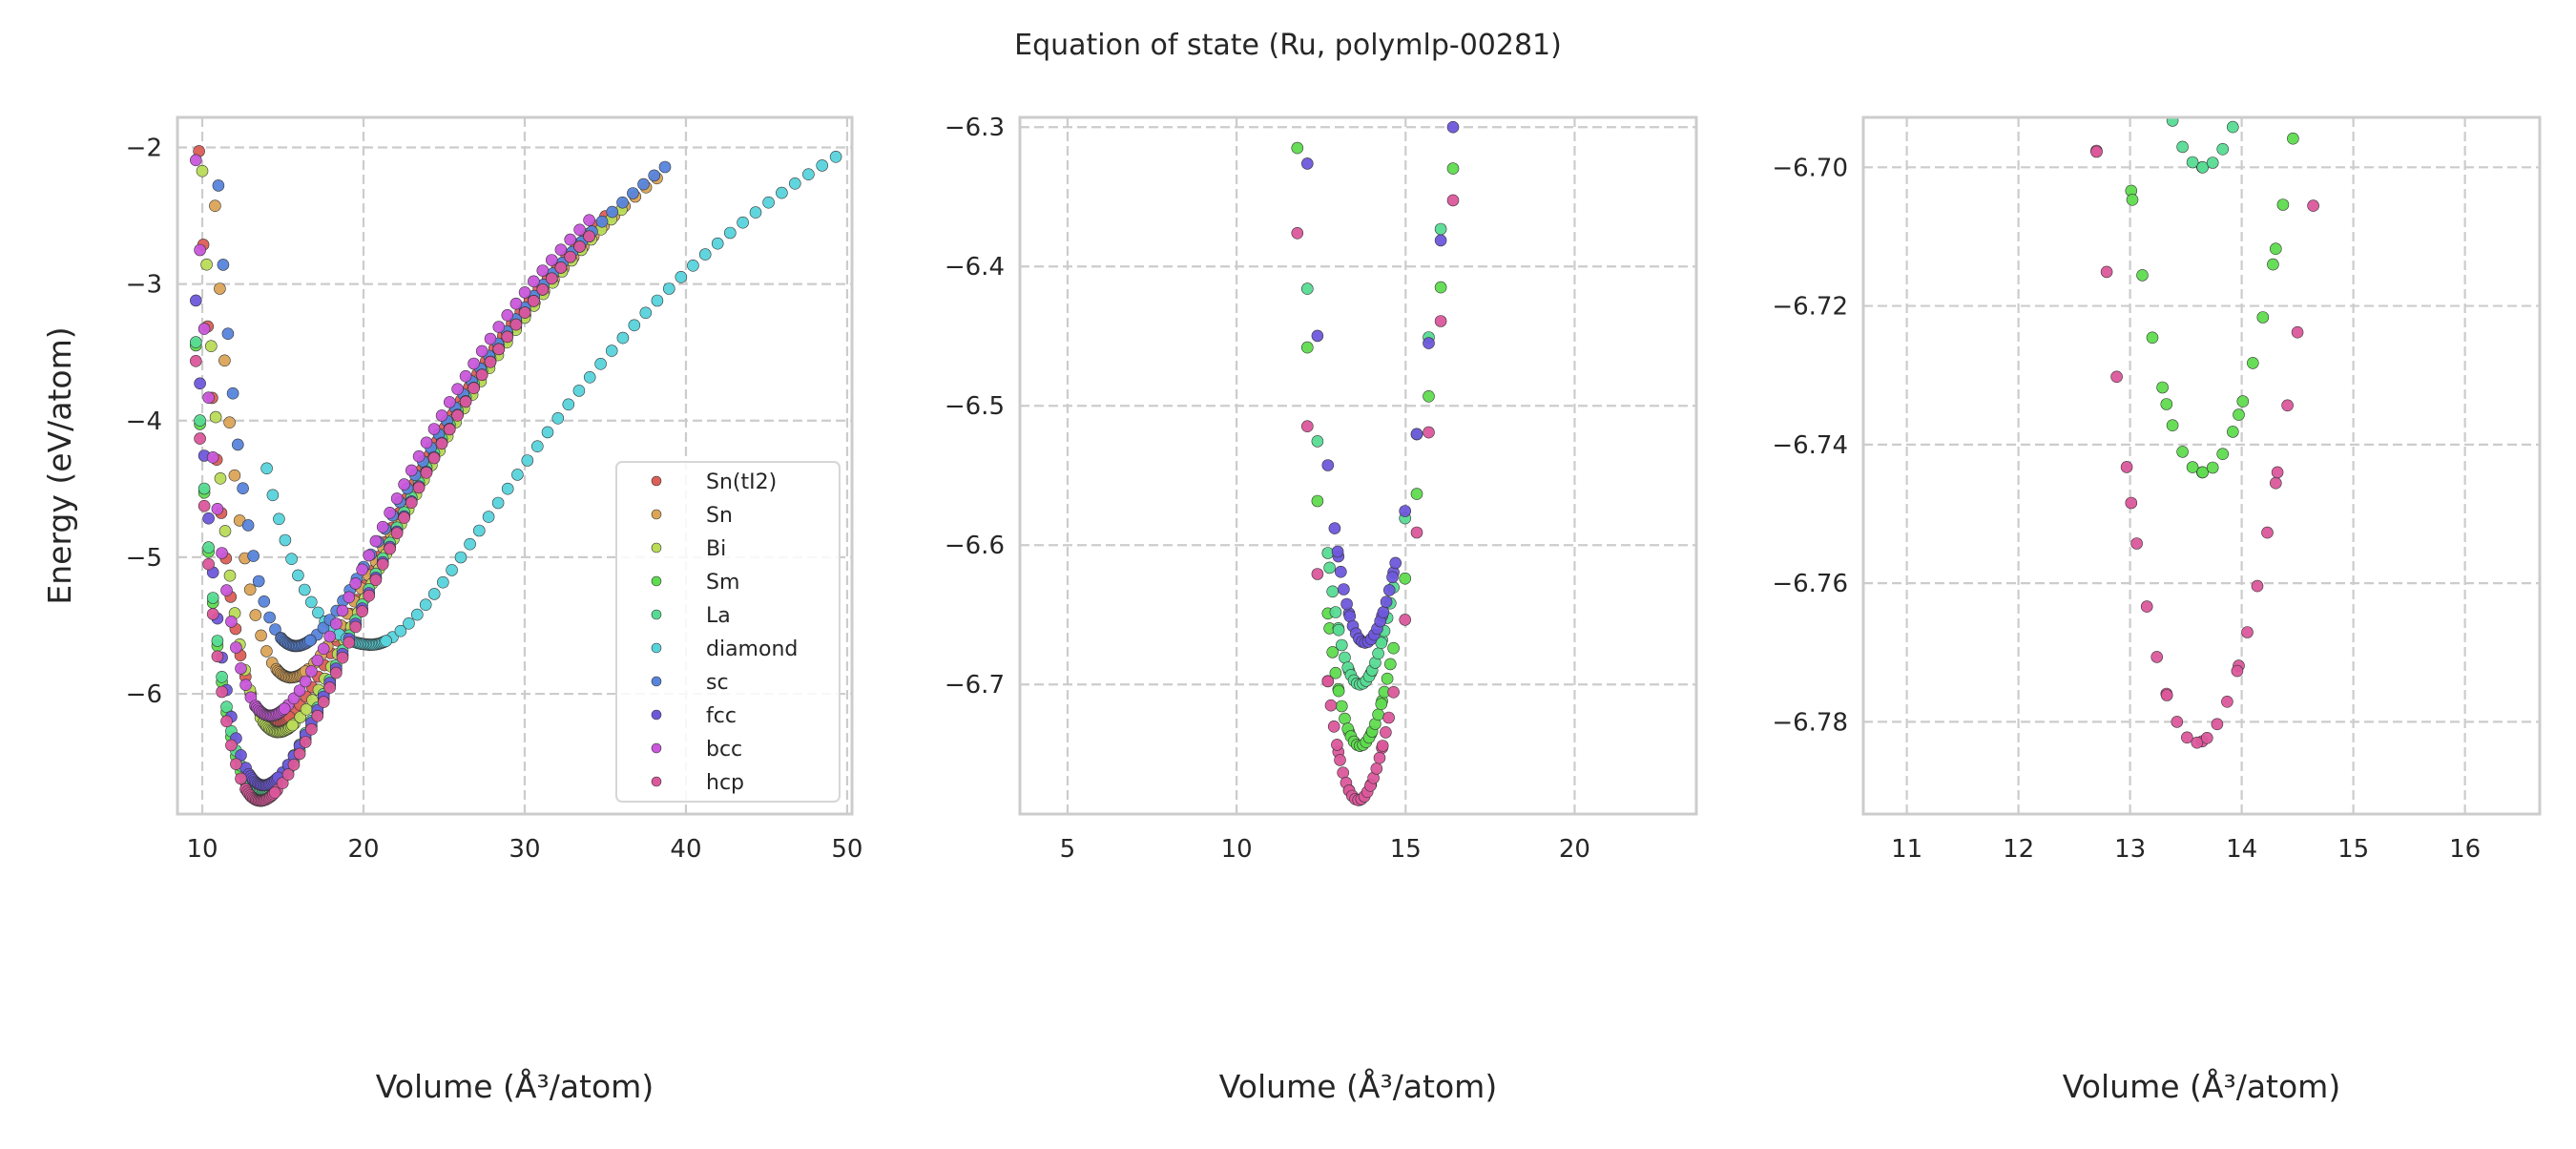 This screenshot has height=1149, width=2576. What do you see at coordinates (728, 632) in the screenshot?
I see `legend: Sn(tI2) Sn Bi Sm La diamond sc fcc bcc hcp` at bounding box center [728, 632].